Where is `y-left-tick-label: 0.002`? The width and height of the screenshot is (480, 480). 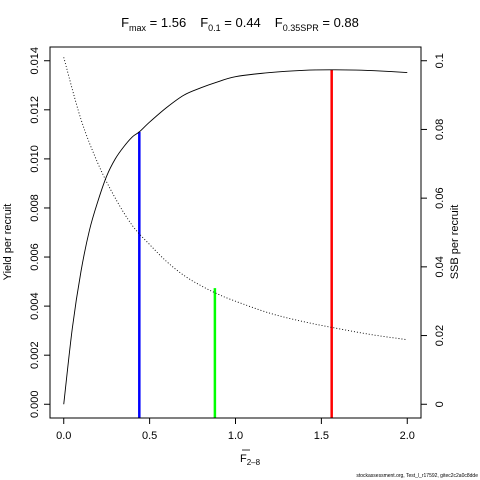
y-left-tick-label: 0.002 is located at coordinates (35, 355).